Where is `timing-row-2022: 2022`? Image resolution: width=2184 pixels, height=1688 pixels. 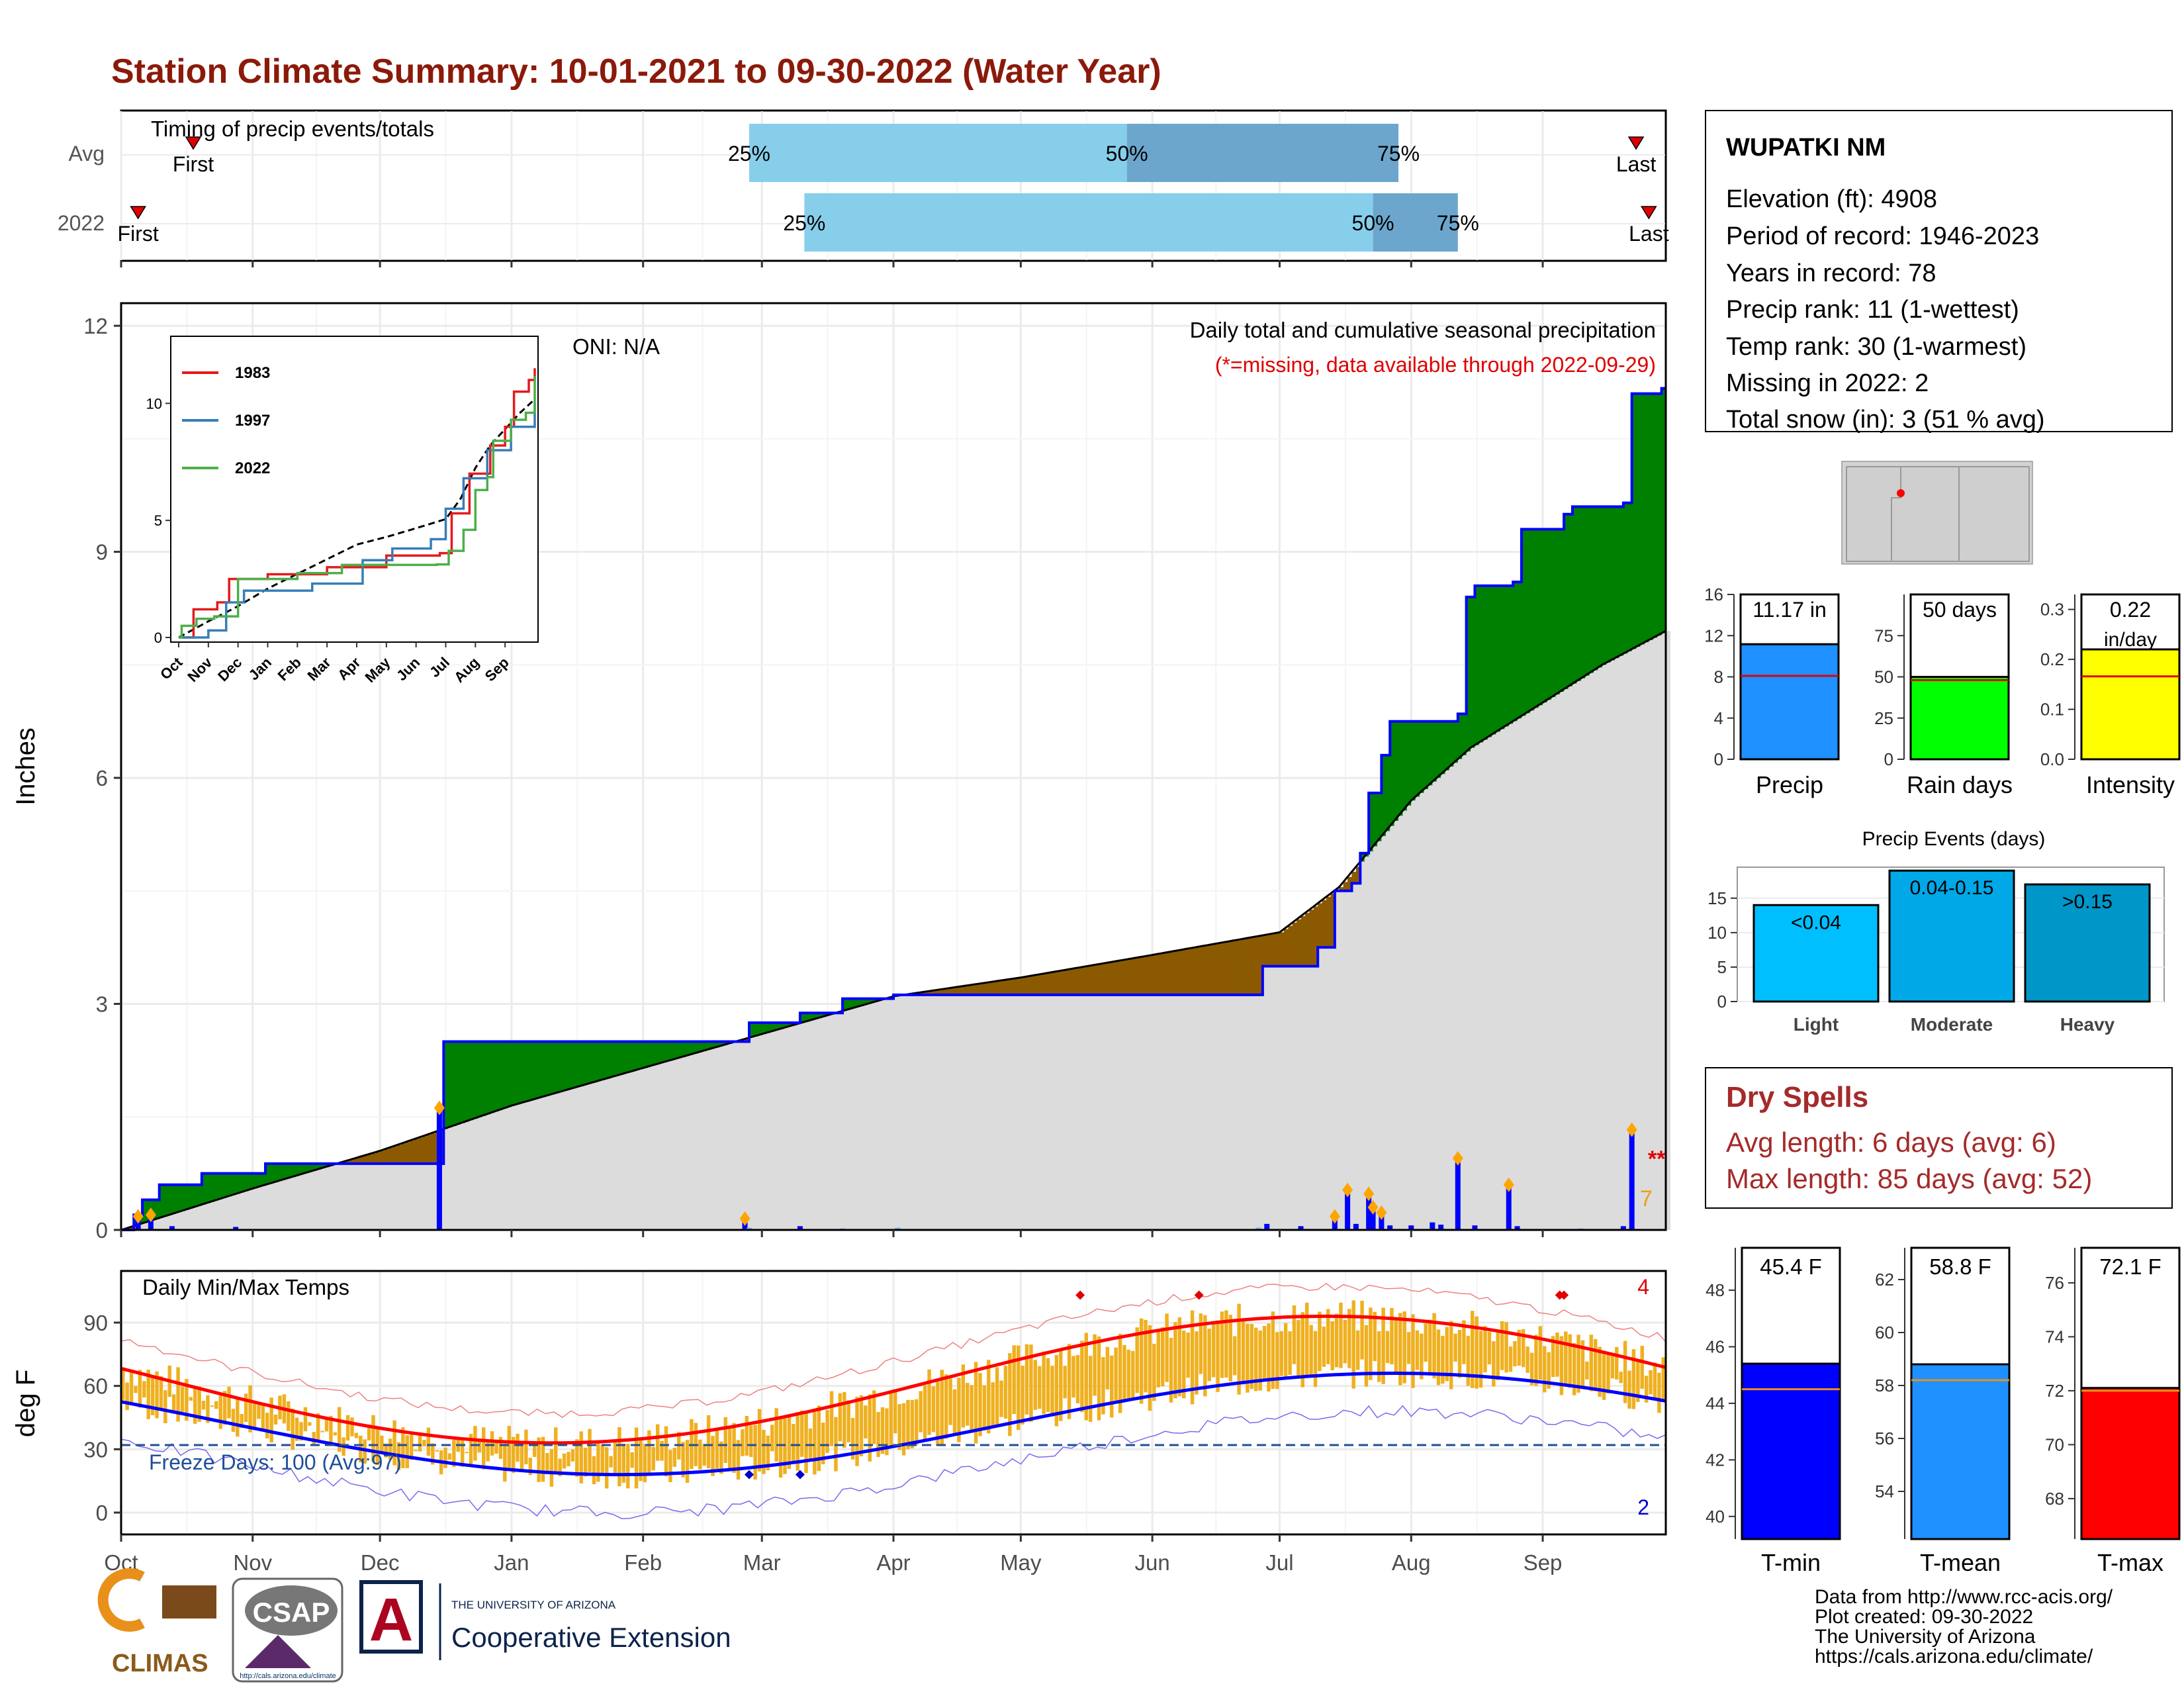
timing-row-2022: 2022 is located at coordinates (81, 223).